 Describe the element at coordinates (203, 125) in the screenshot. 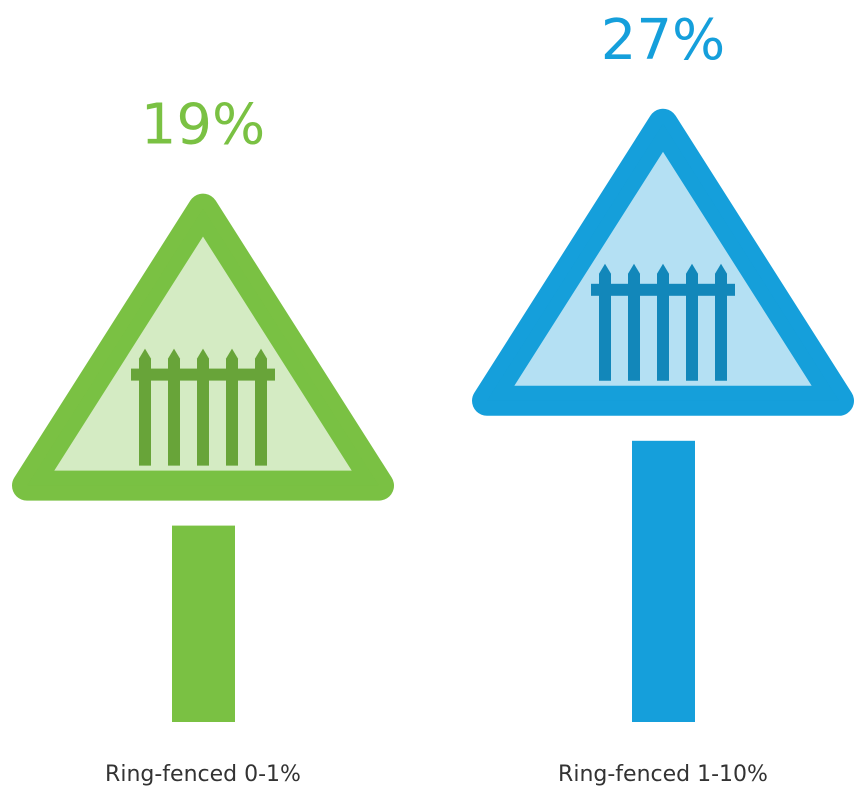

I see `value-label: 19%` at that location.